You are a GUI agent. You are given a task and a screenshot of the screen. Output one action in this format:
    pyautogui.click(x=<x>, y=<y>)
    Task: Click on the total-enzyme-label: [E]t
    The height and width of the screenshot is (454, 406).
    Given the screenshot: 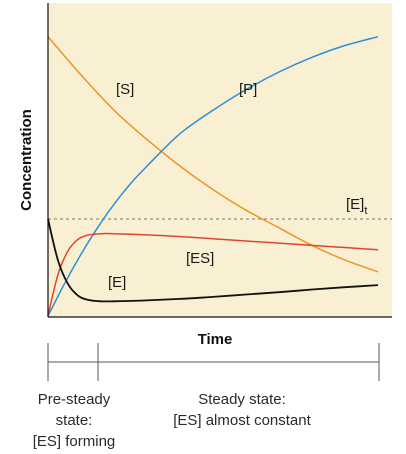 What is the action you would take?
    pyautogui.click(x=356, y=206)
    